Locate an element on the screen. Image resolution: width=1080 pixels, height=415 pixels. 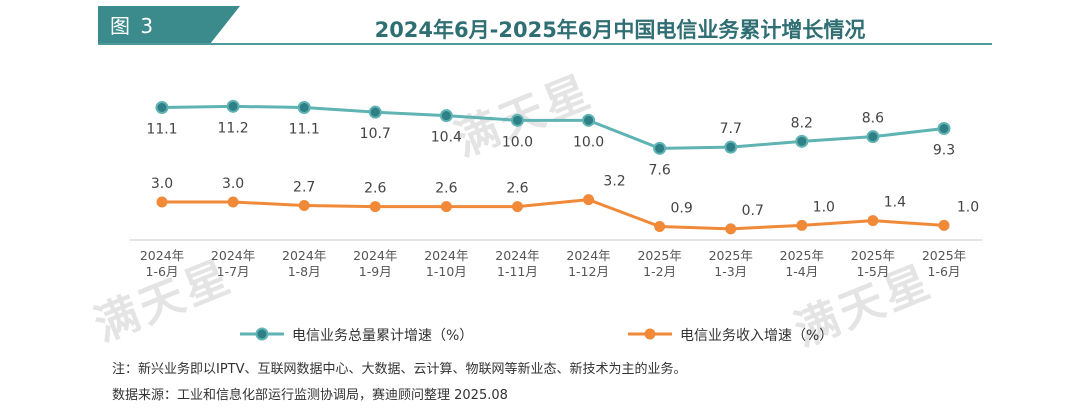
data-label: 7.6 is located at coordinates (660, 170).